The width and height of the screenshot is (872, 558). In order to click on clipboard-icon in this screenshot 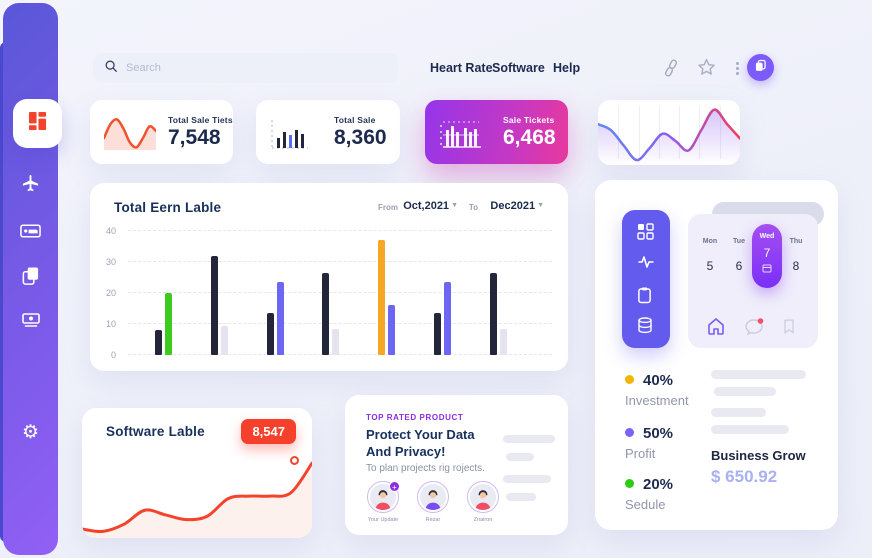, I will do `click(646, 295)`.